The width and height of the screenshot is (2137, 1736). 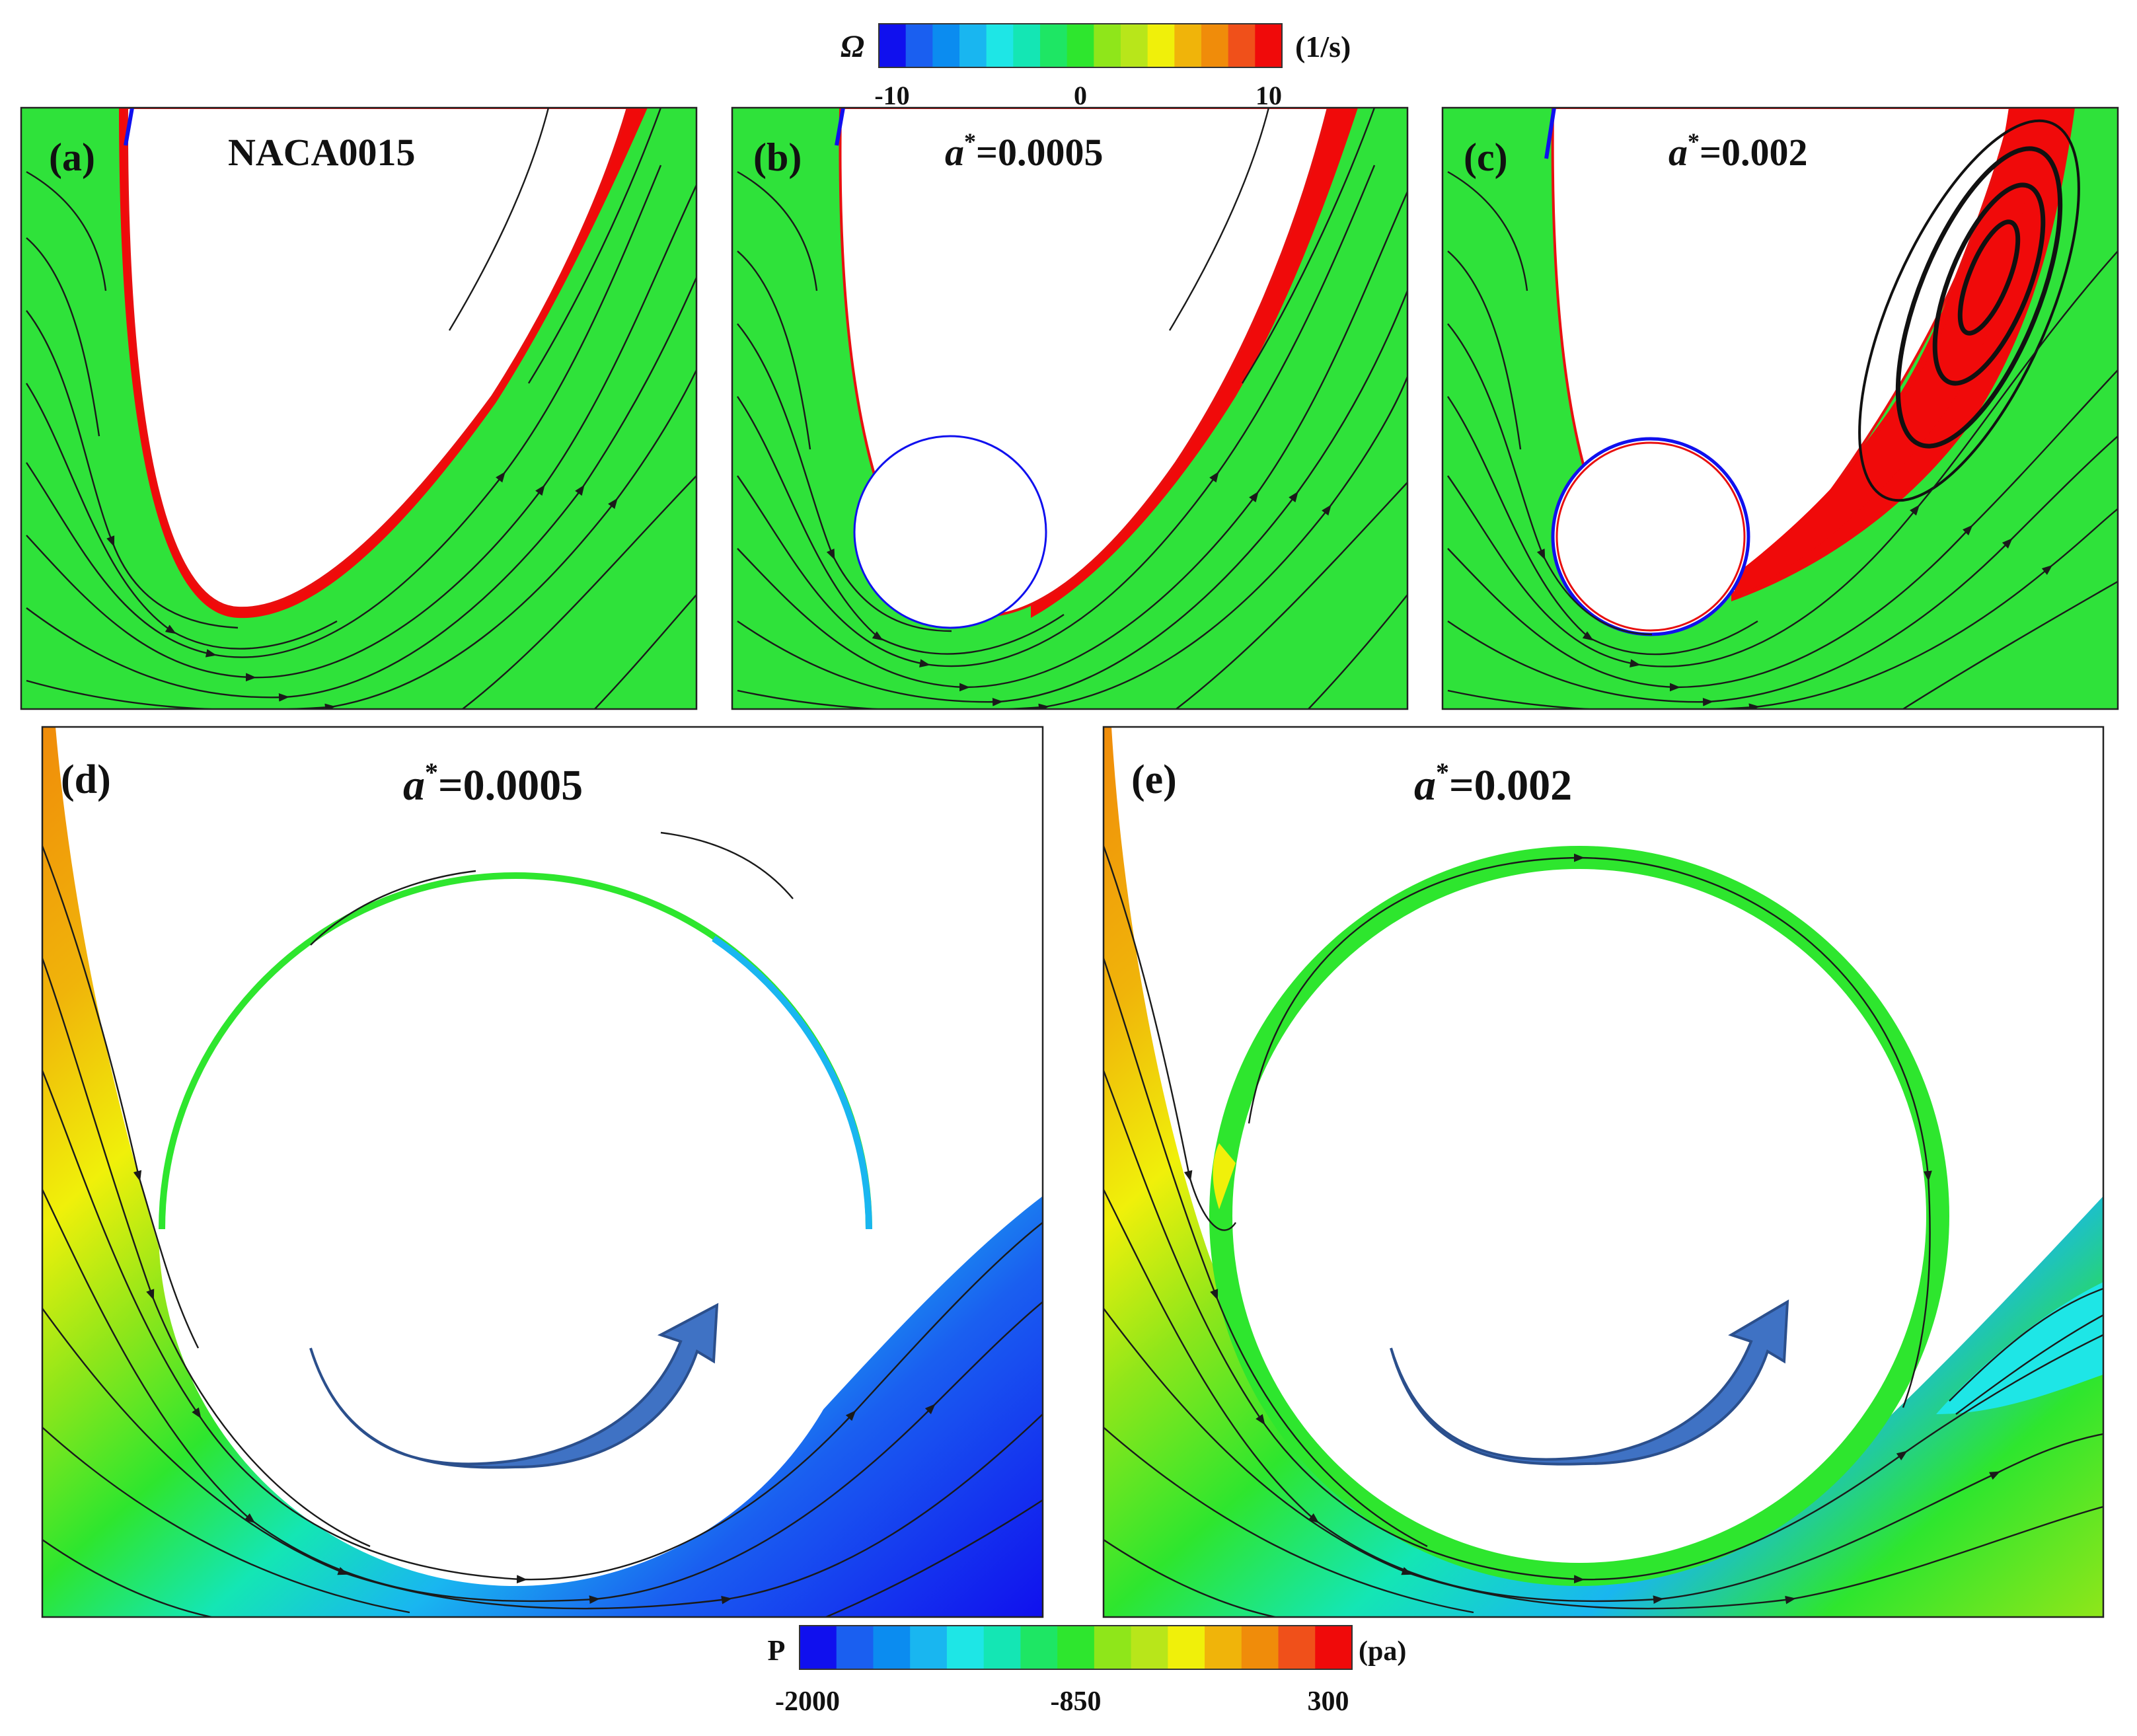 I want to click on panel-a-label: (a), so click(x=72, y=157).